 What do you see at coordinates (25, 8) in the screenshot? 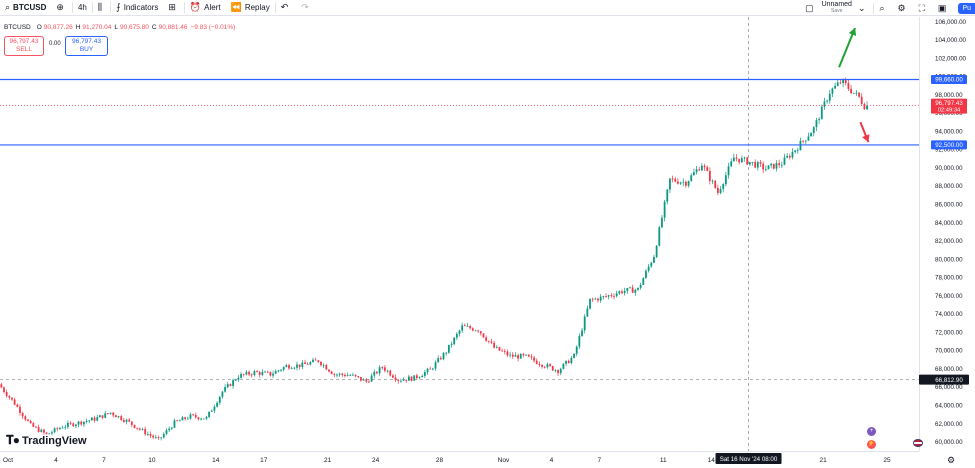
I see `symbol-search: ⌕ BTCUSD` at bounding box center [25, 8].